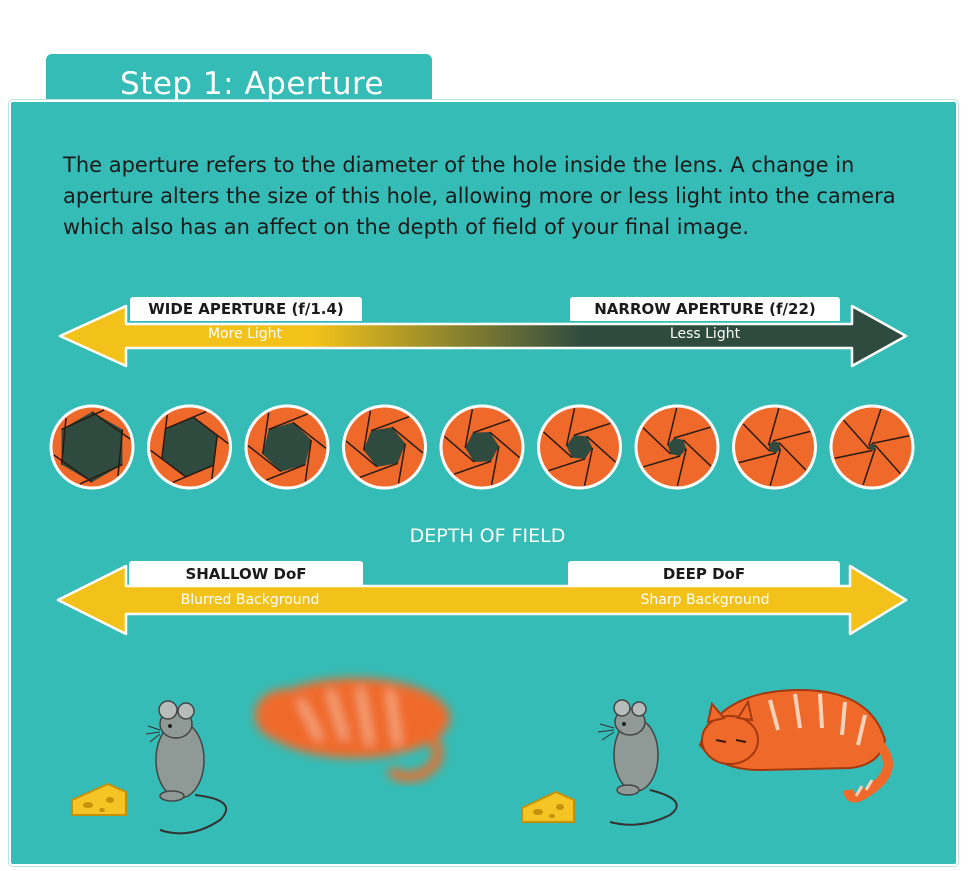 The image size is (975, 871). What do you see at coordinates (705, 600) in the screenshot?
I see `sharp-background-label: Sharp Background` at bounding box center [705, 600].